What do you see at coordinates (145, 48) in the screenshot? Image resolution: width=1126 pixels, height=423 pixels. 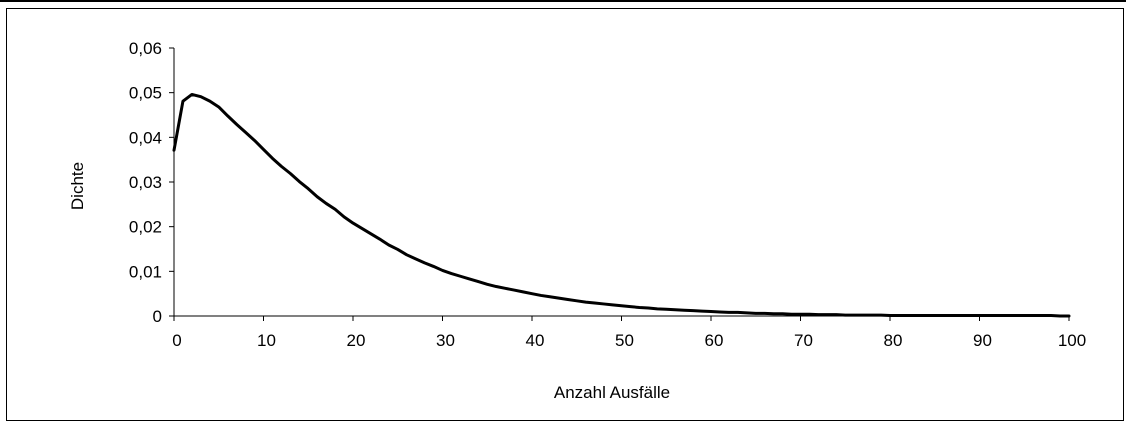 I see `y-tick-label: 0,06` at bounding box center [145, 48].